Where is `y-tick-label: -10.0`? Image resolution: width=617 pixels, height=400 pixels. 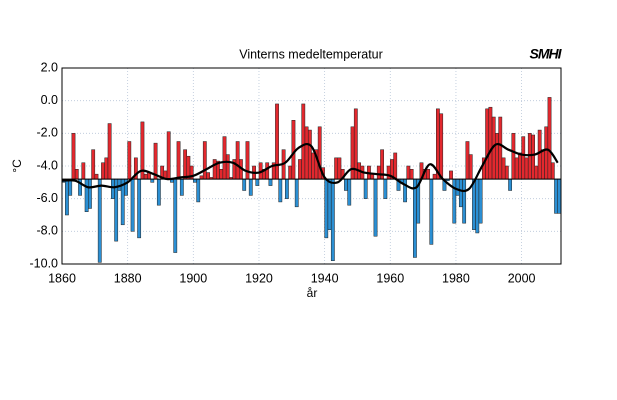 y-tick-label: -10.0 is located at coordinates (44, 263).